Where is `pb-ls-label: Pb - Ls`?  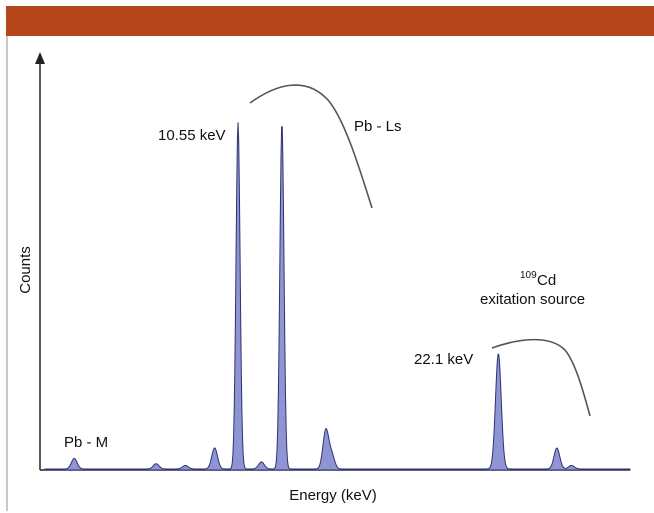 pb-ls-label: Pb - Ls is located at coordinates (378, 126).